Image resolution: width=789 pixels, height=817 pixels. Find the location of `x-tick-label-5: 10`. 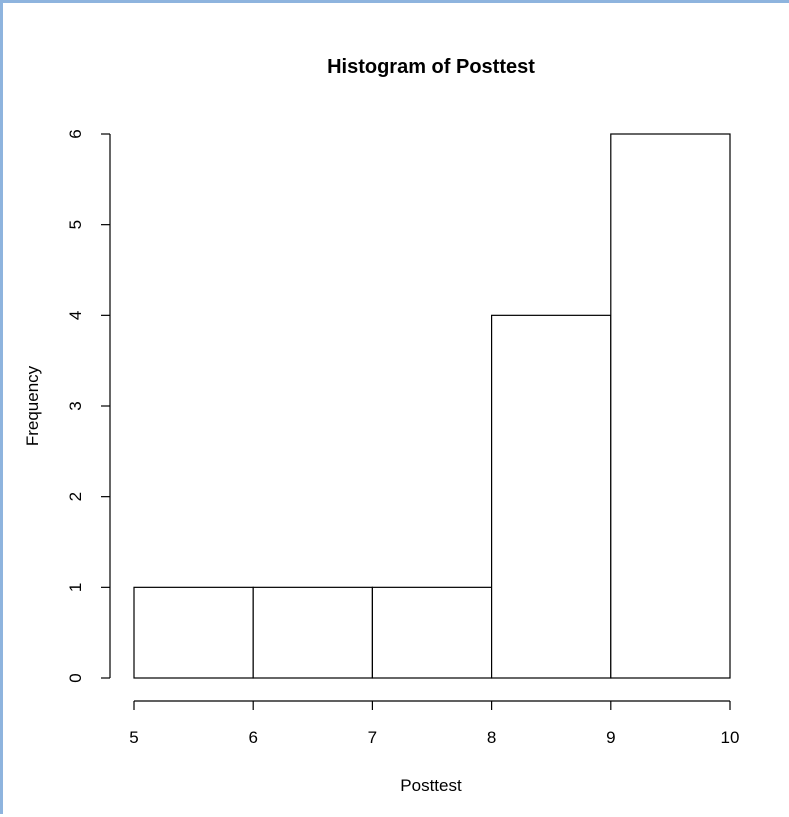

x-tick-label-5: 10 is located at coordinates (730, 737).